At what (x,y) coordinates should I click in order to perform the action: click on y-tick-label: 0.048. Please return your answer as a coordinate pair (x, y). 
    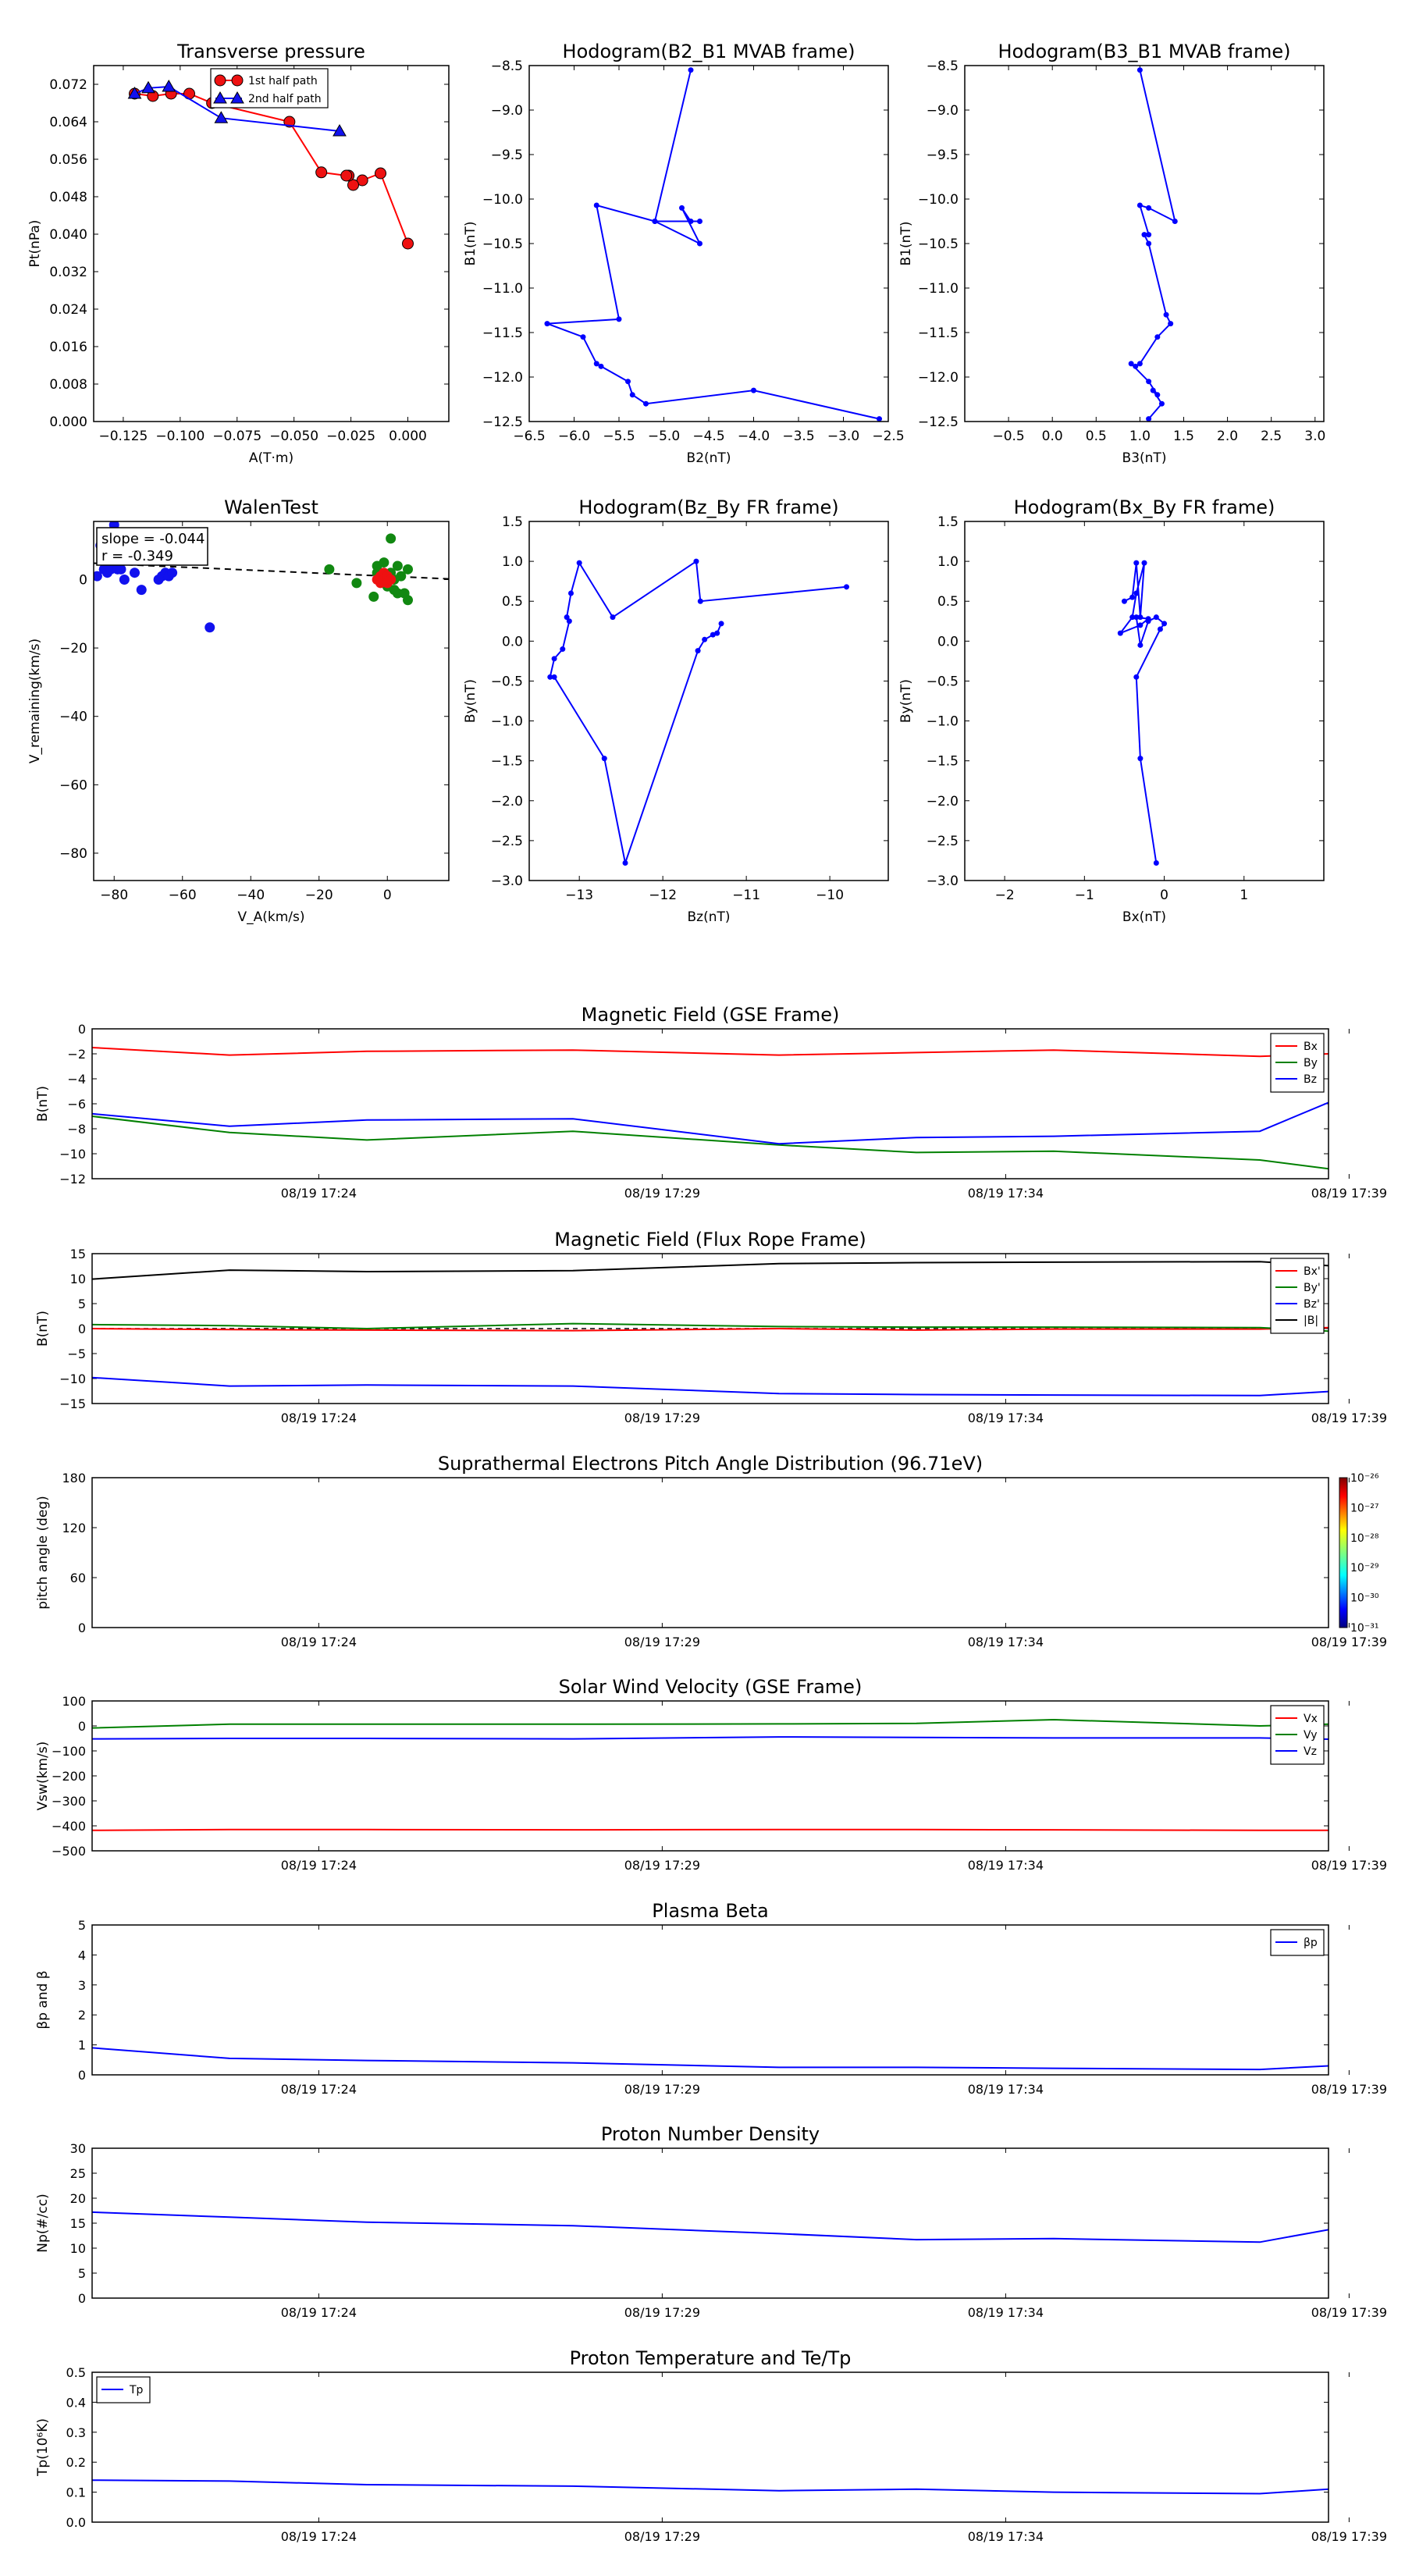
    Looking at the image, I should click on (68, 197).